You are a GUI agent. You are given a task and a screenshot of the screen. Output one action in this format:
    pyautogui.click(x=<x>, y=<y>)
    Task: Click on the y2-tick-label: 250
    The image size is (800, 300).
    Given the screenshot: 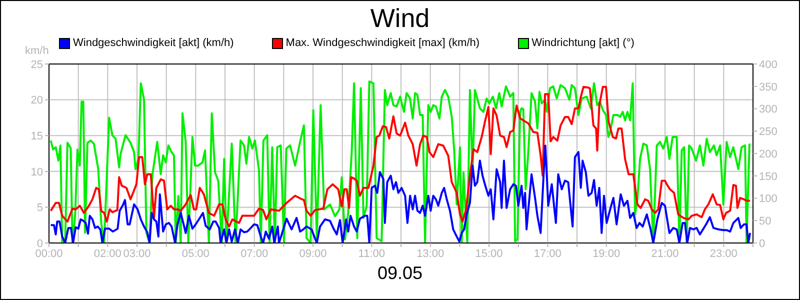 What is the action you would take?
    pyautogui.click(x=768, y=132)
    